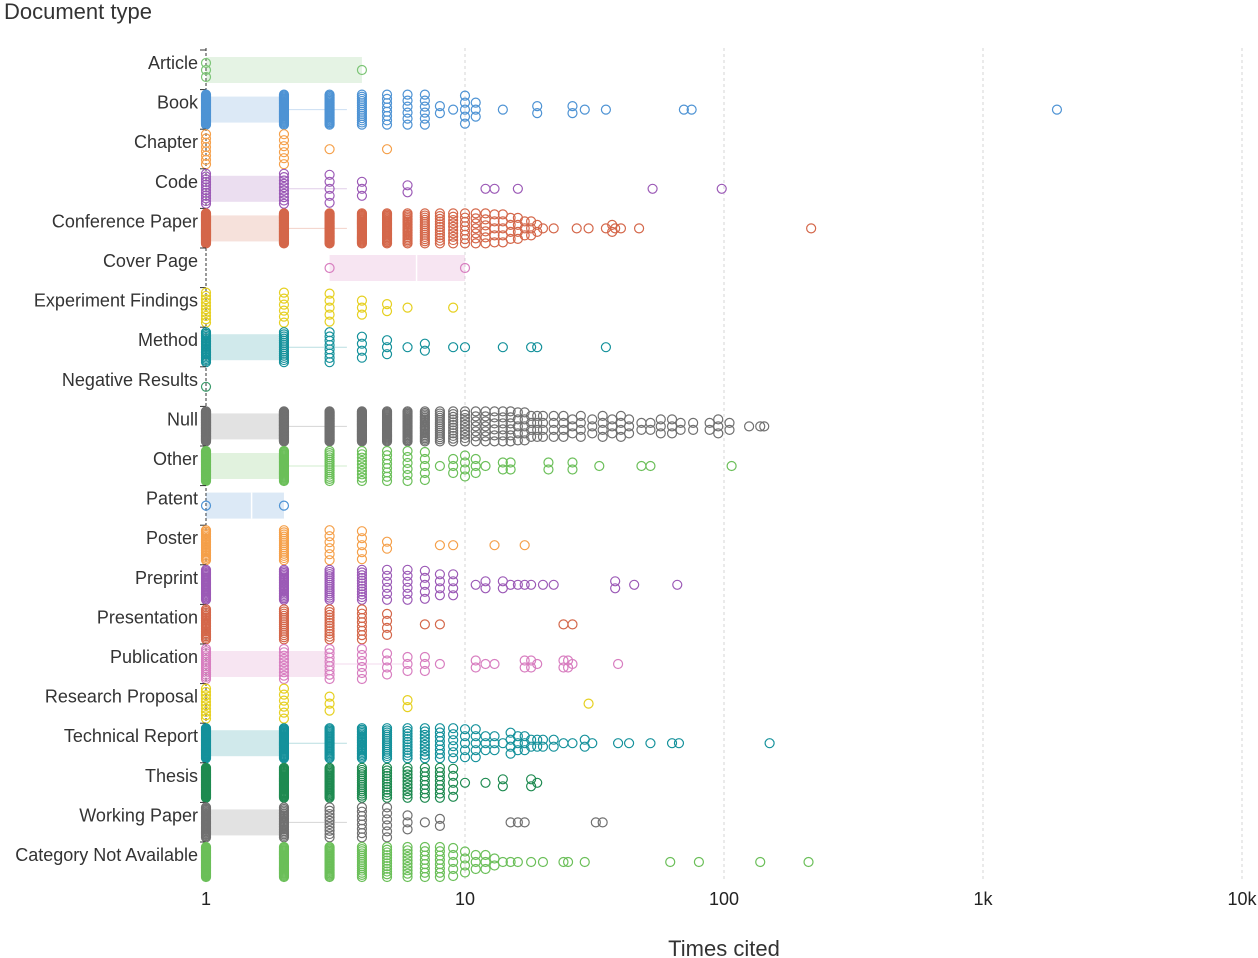 This screenshot has height=958, width=1258. I want to click on category-row: Patent, so click(218, 502).